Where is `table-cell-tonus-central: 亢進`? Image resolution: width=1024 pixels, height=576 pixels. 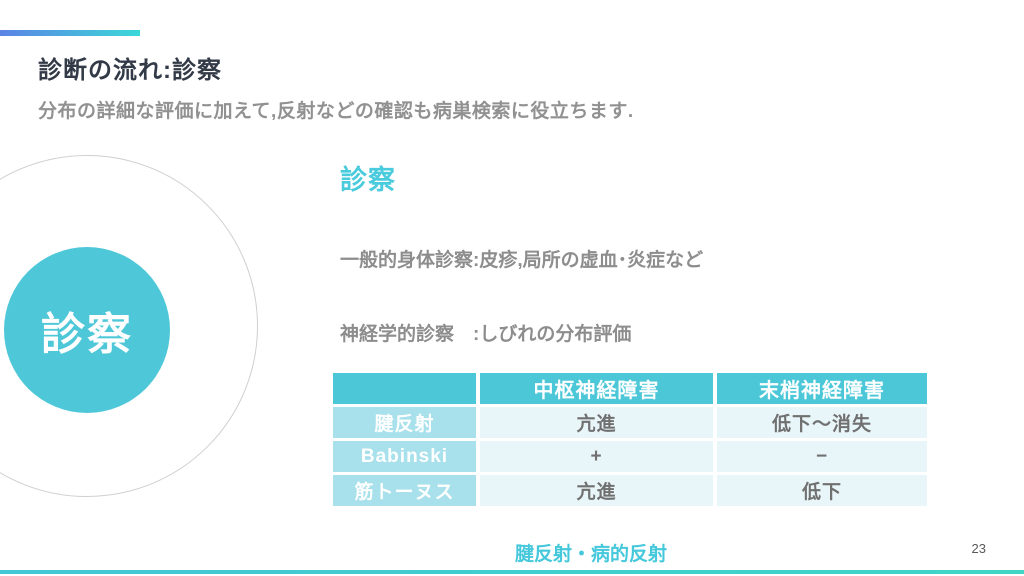 table-cell-tonus-central: 亢進 is located at coordinates (596, 490).